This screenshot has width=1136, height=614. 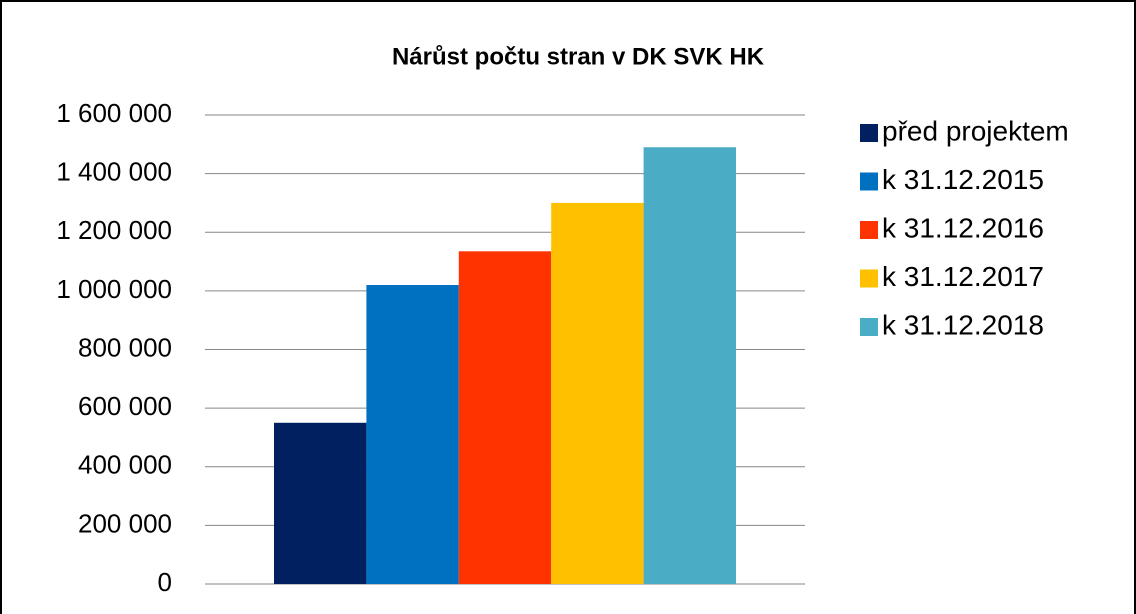 I want to click on chart-title: Nárůst počtu stran v DK SVK HK, so click(x=578, y=56).